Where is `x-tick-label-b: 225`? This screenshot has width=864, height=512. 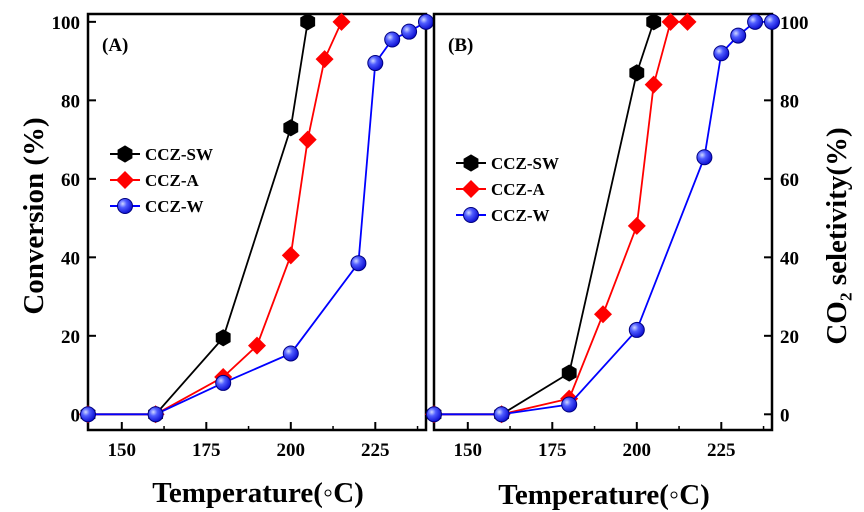
x-tick-label-b: 225 is located at coordinates (721, 450).